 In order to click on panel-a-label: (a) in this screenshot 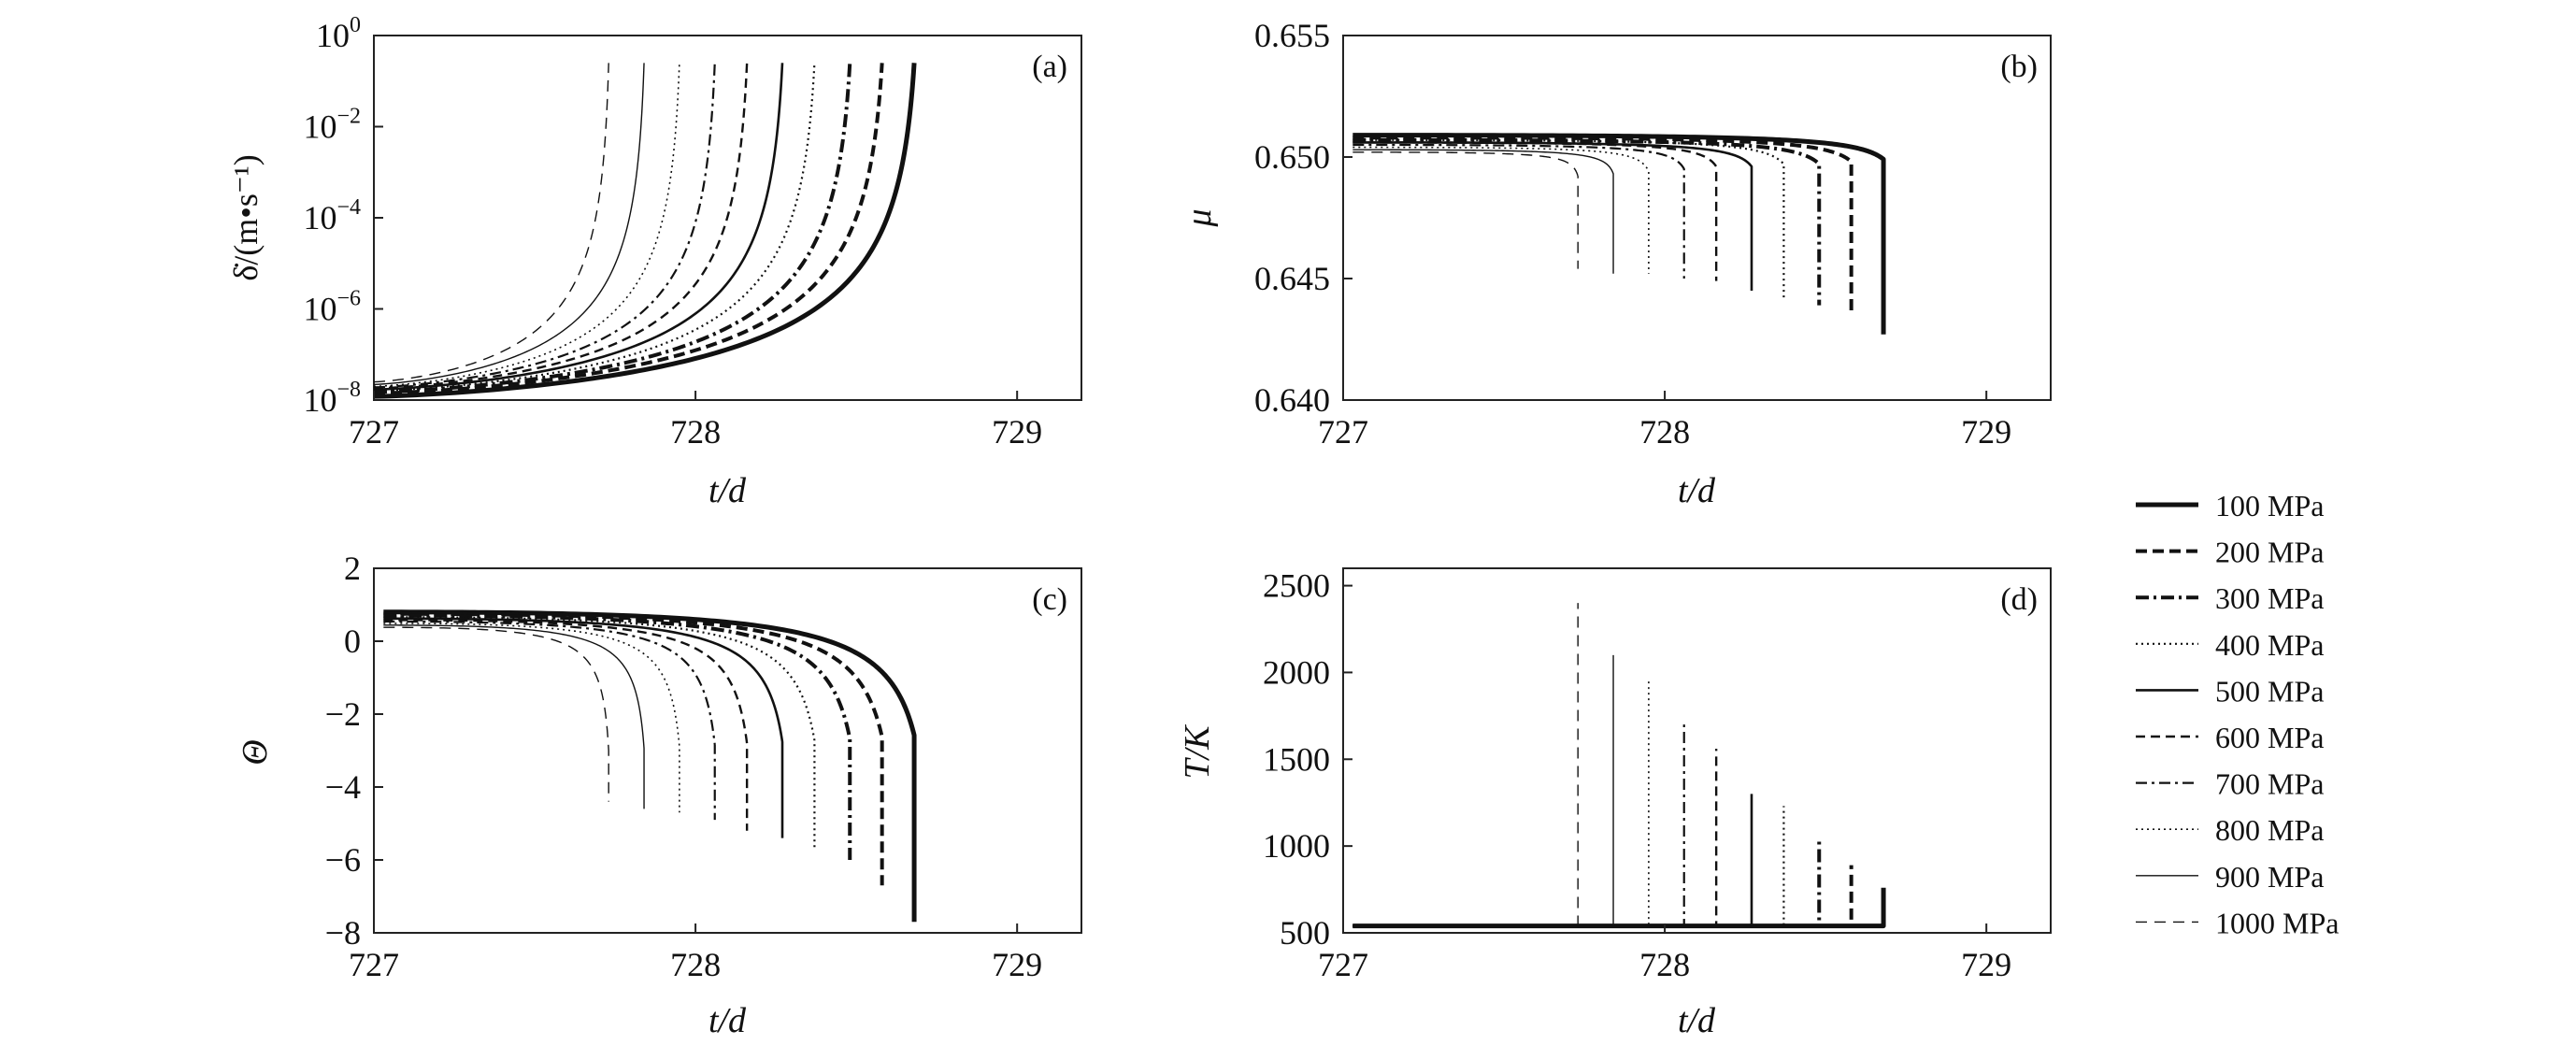, I will do `click(1049, 67)`.